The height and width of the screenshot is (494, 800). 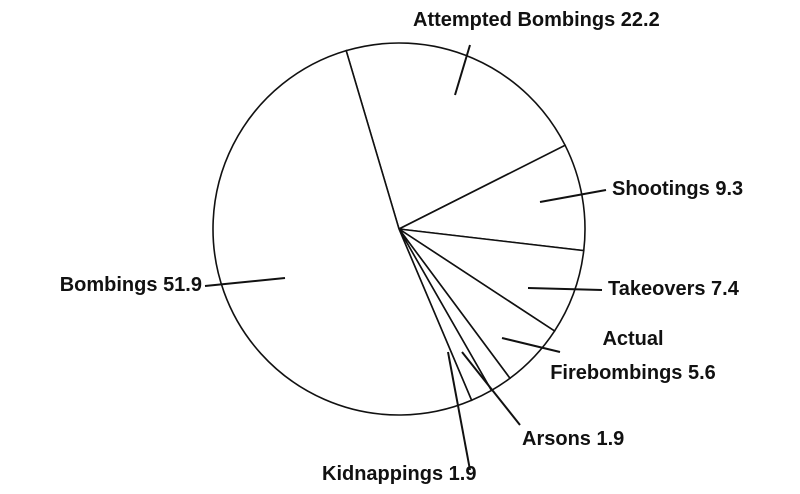 I want to click on slice-label: Arsons 1.9, so click(x=573, y=439).